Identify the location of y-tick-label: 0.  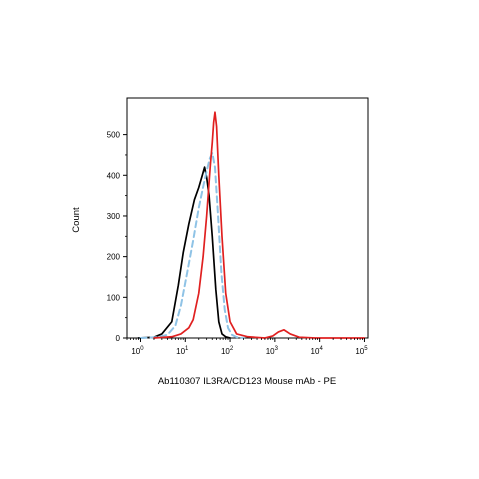
(118, 338).